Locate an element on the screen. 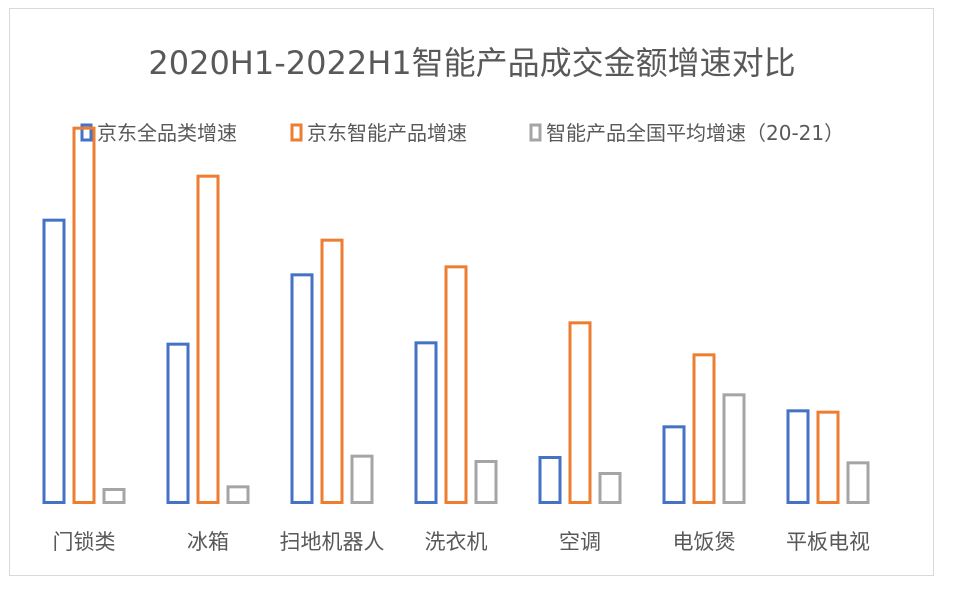 This screenshot has height=589, width=963. x-axis-ticks: 门锁类 冰箱 扫地机器人 洗衣机 空调 电饭煲 平板电视 is located at coordinates (462, 542).